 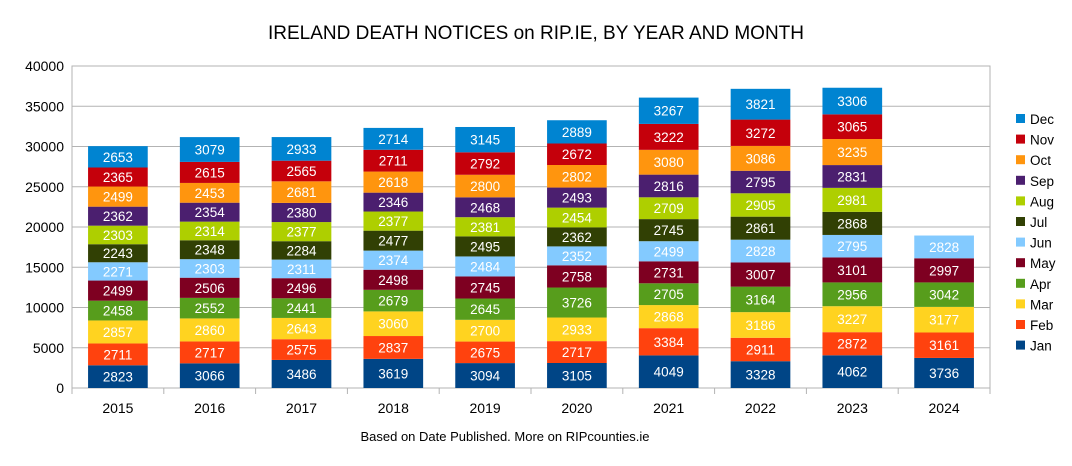 I want to click on legend-swatch-oct, so click(x=1020, y=160).